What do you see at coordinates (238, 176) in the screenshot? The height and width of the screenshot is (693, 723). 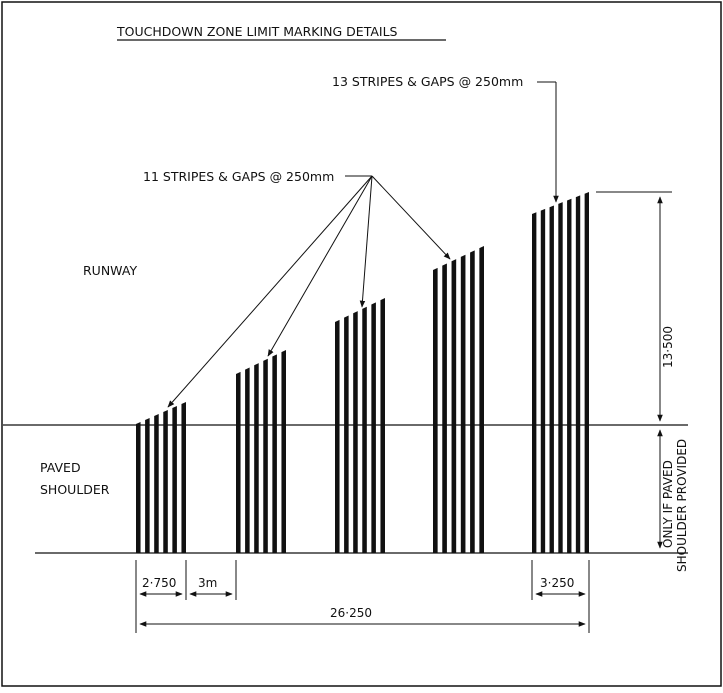 I see `callout-11-stripes: 11 STRIPES & GAPS @ 250mm` at bounding box center [238, 176].